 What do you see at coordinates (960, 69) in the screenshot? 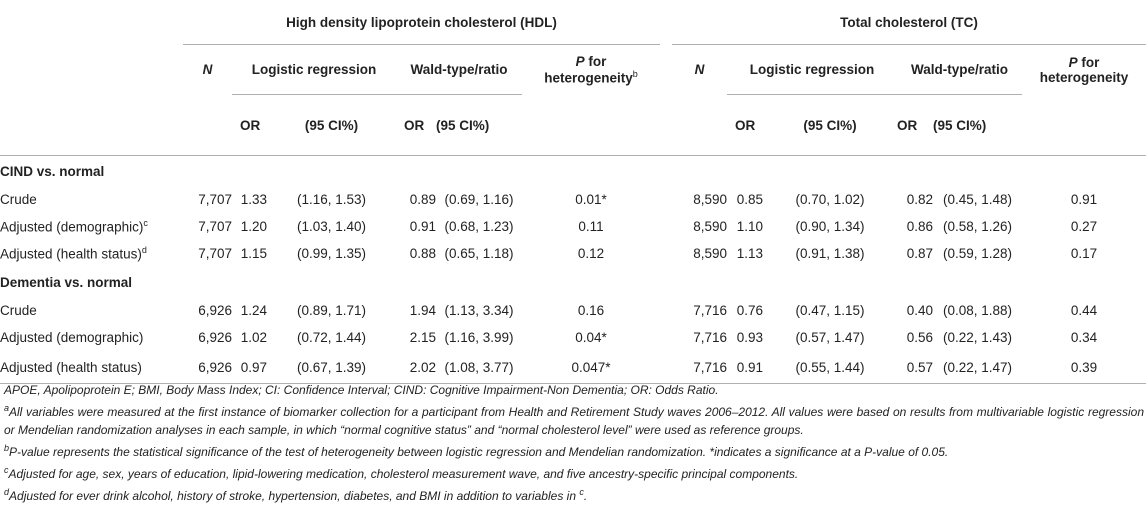
I see `col-wald-tc: Wald-type/ratio` at bounding box center [960, 69].